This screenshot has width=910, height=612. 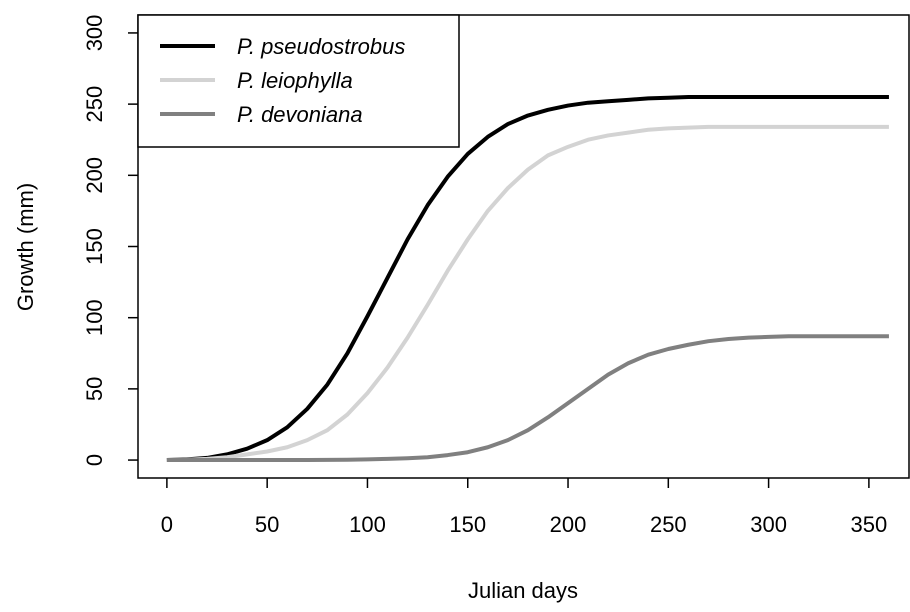 What do you see at coordinates (25, 247) in the screenshot?
I see `y-axis-label: Growth (mm)` at bounding box center [25, 247].